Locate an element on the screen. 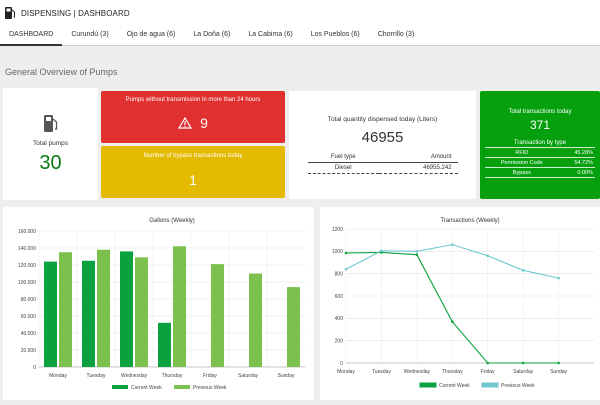 The image size is (600, 405). transactions-label: Total transactions today is located at coordinates (540, 112).